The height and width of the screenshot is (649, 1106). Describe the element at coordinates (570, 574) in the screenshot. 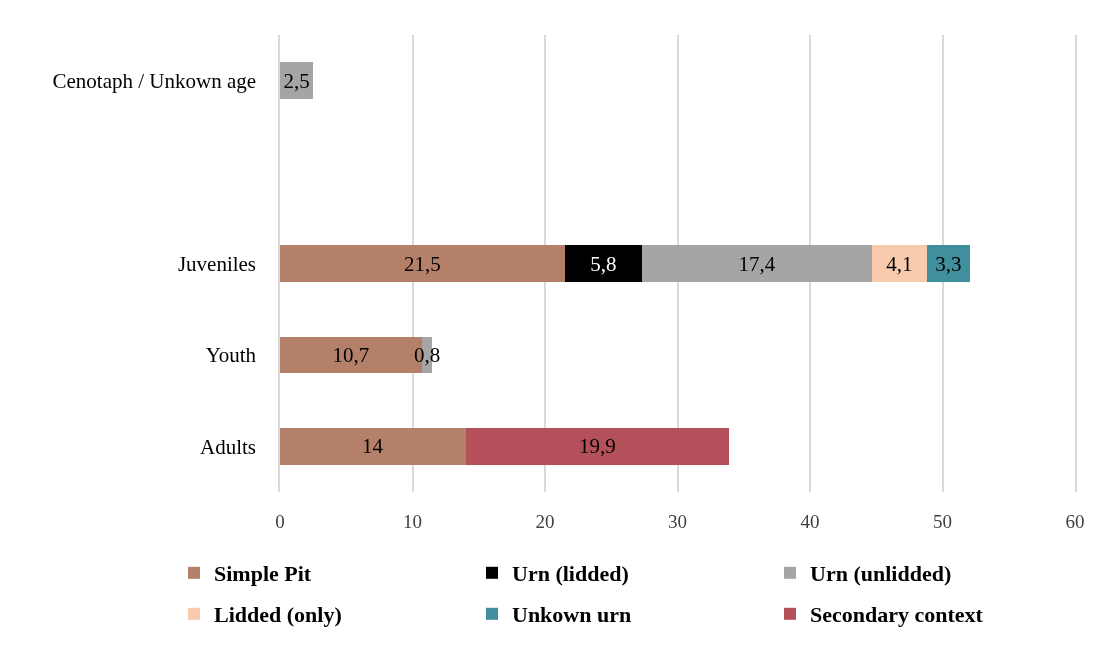

I see `legend-label: Urn (lidded)` at that location.